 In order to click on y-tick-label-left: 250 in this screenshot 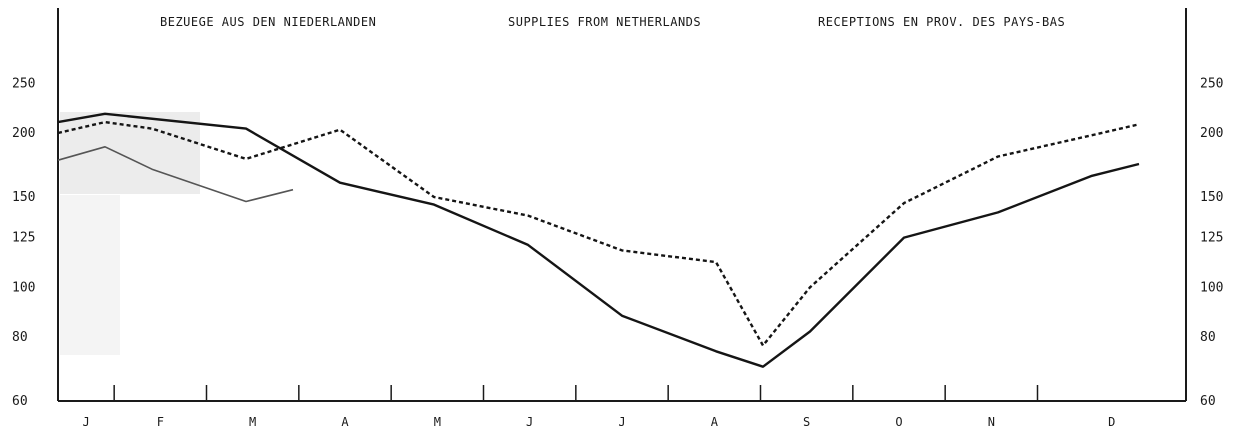, I will do `click(23, 83)`.